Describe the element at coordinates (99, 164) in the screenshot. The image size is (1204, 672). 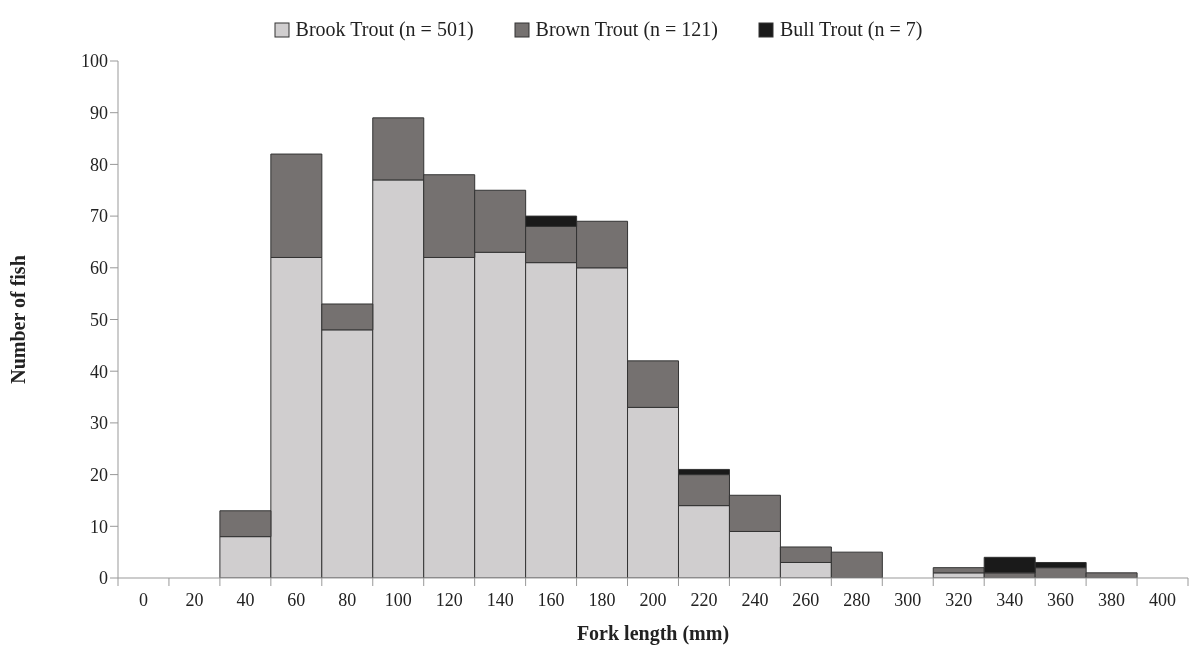
I see `y-tick-label: 80` at that location.